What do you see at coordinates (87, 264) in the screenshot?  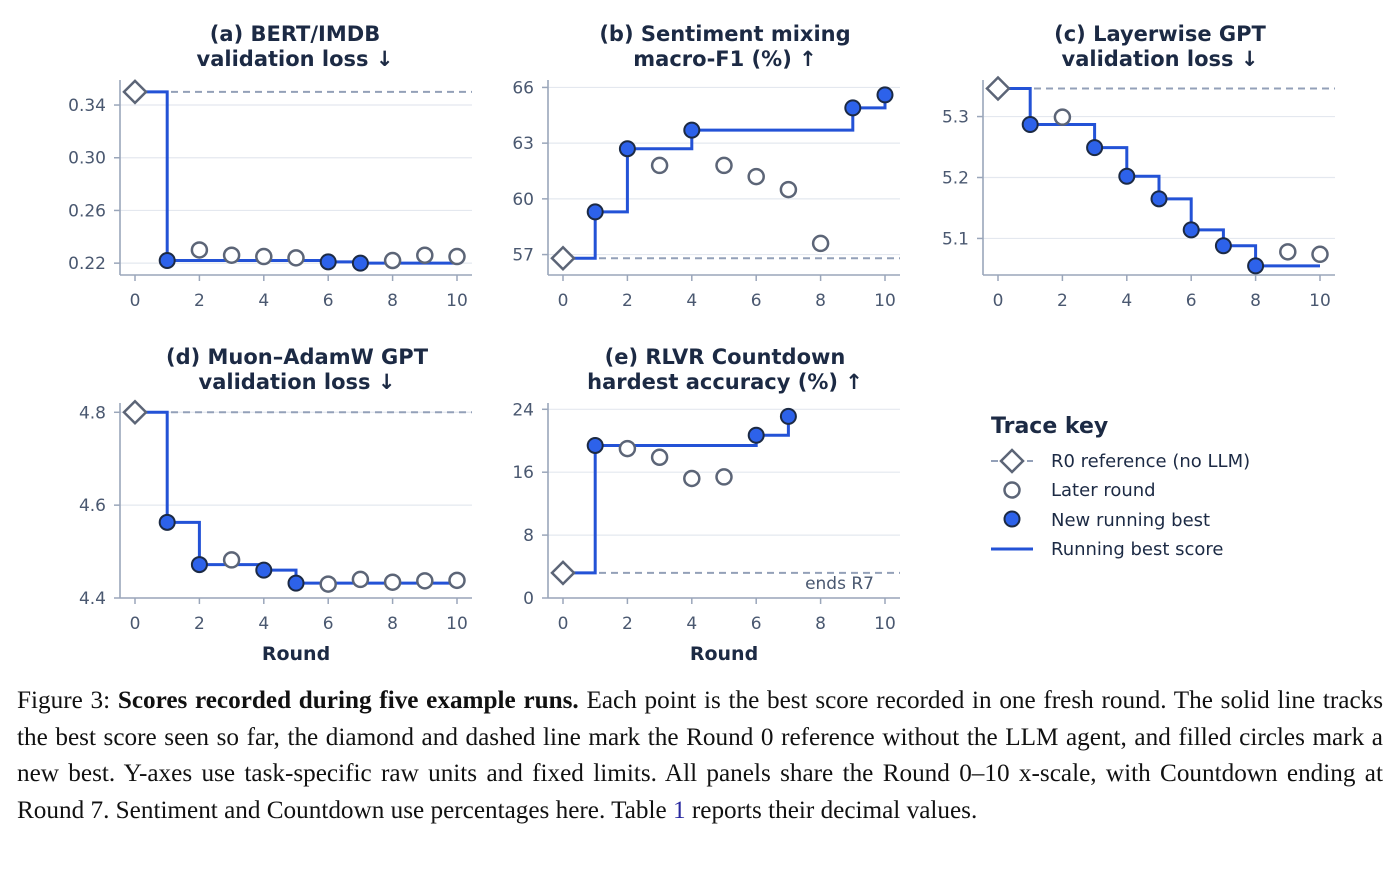 I see `y-tick-label: 0.22` at bounding box center [87, 264].